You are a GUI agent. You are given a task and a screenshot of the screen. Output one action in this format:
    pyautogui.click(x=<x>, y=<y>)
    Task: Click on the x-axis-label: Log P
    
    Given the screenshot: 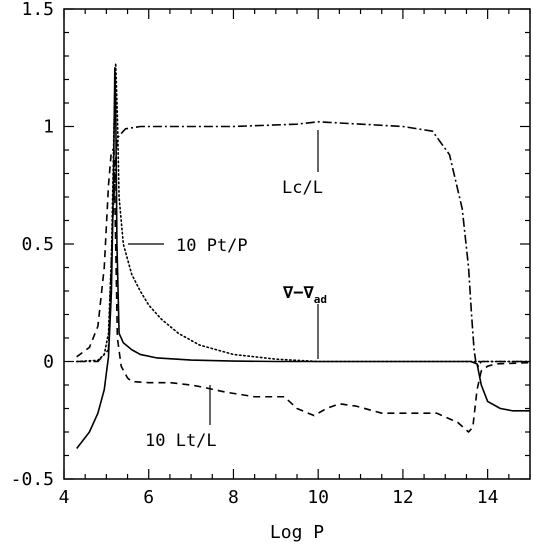 What is the action you would take?
    pyautogui.click(x=297, y=532)
    